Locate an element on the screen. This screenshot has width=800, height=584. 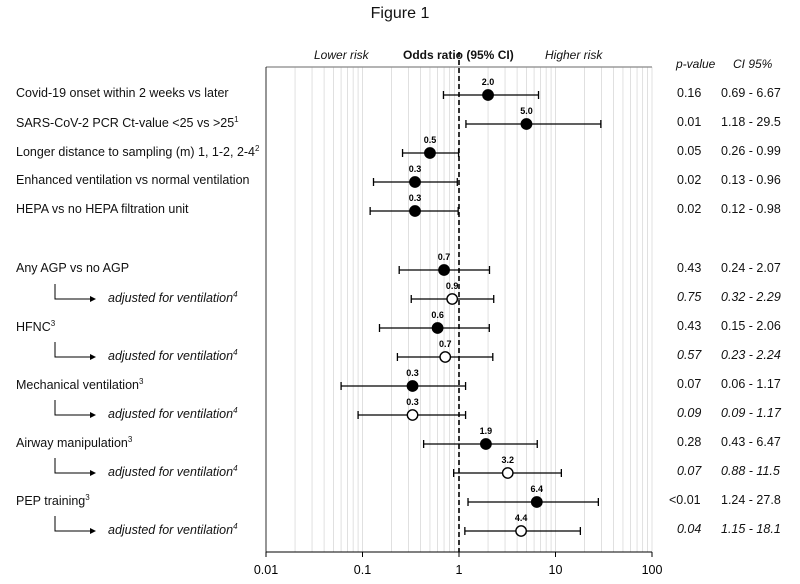
x-tick-label: 10 is located at coordinates (556, 570).